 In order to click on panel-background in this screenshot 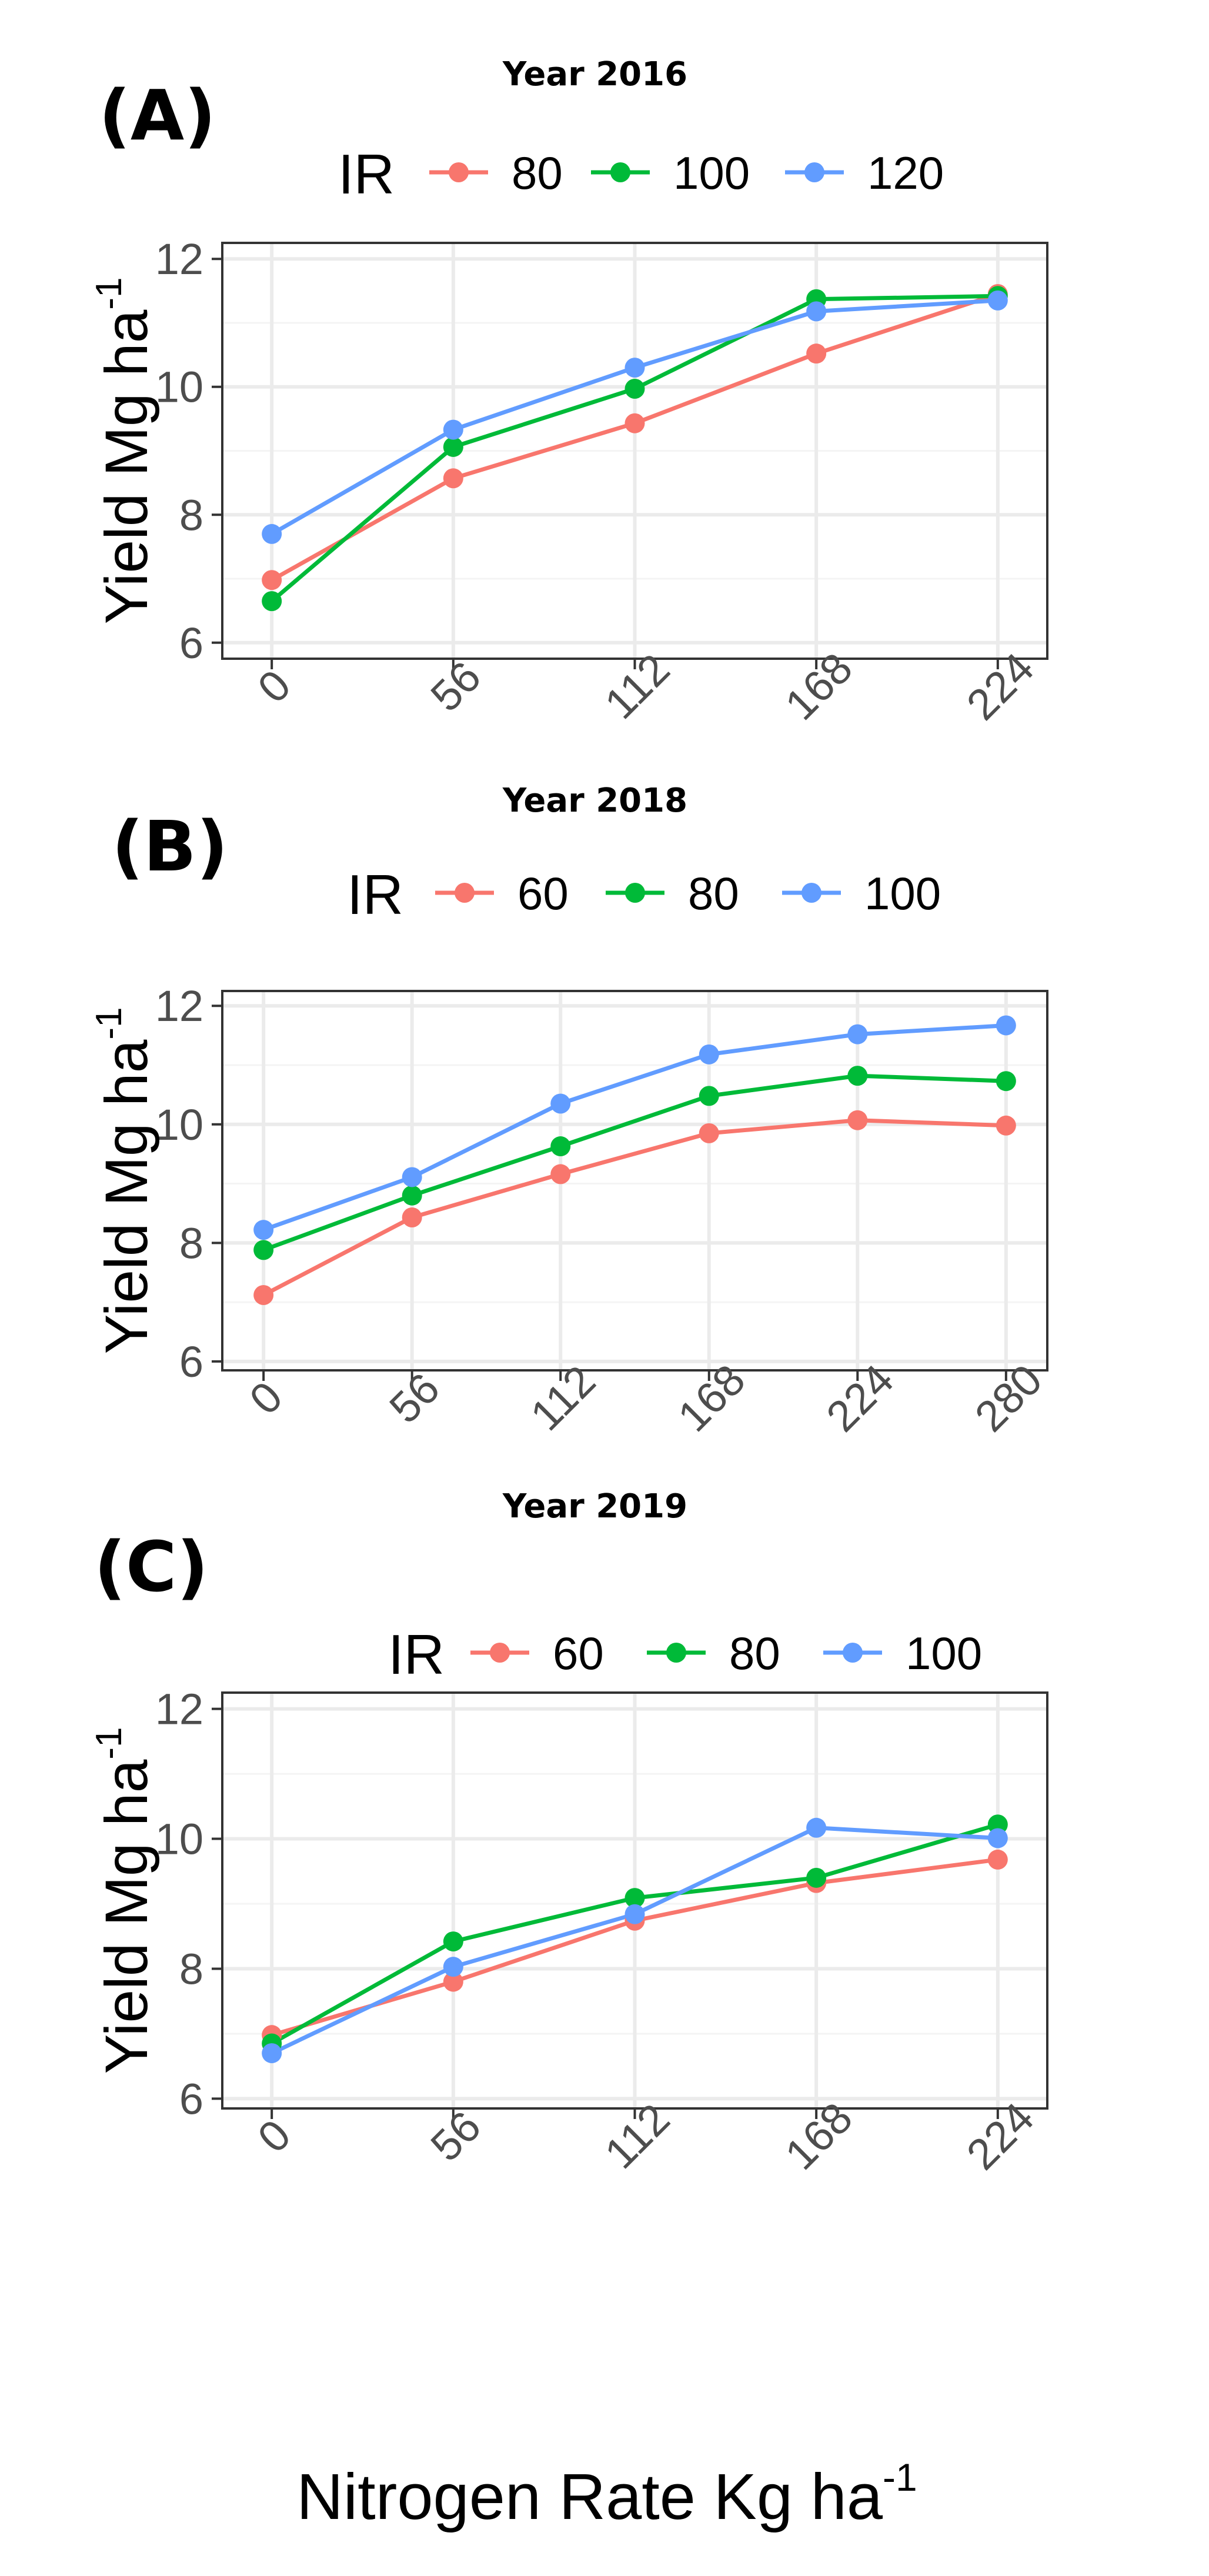, I will do `click(635, 1180)`.